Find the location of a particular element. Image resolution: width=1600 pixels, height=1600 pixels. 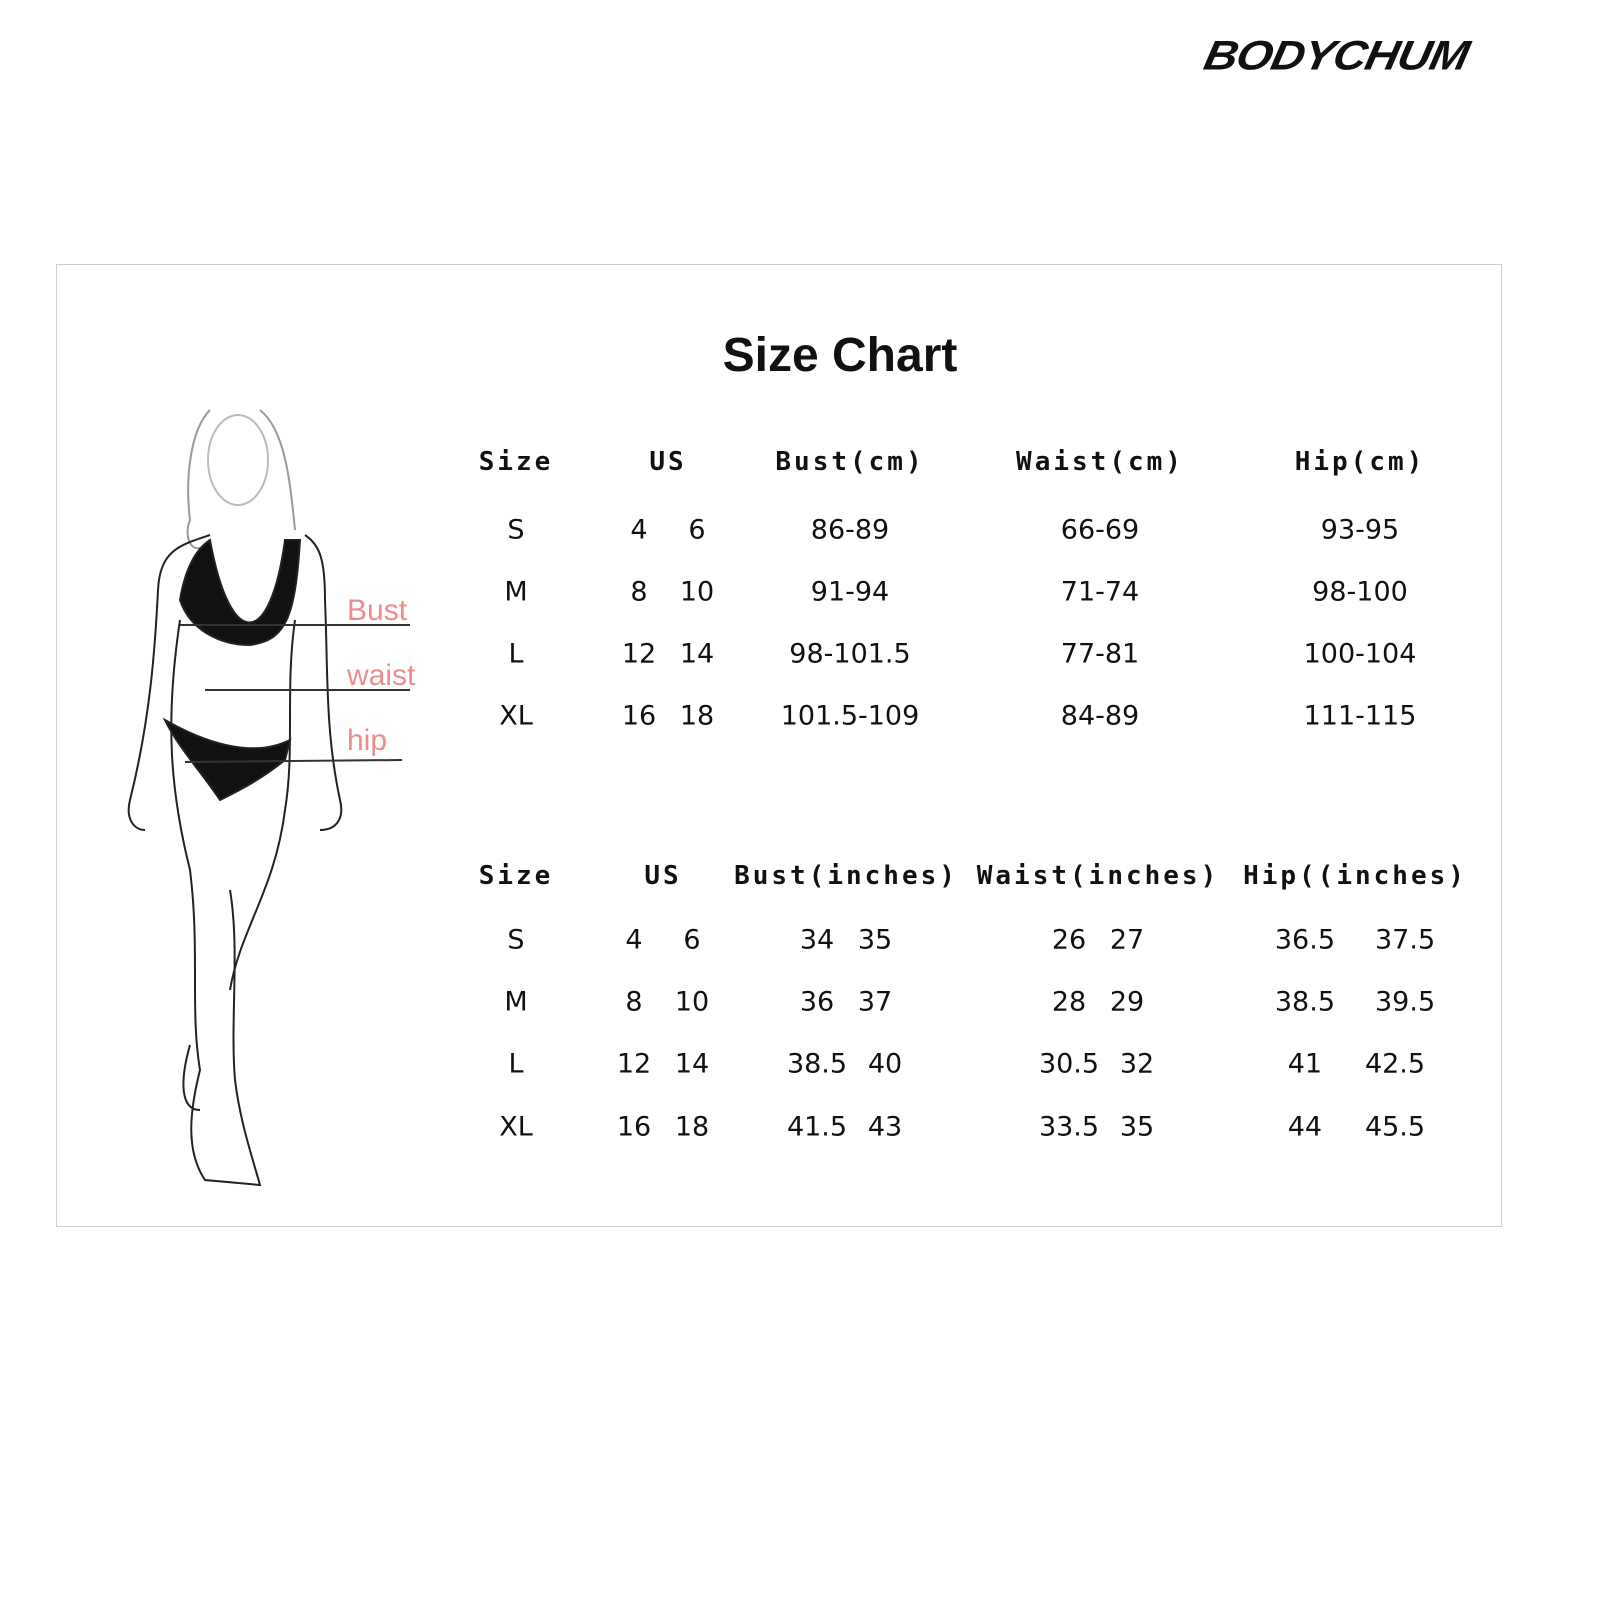

cell-bust: 91-94 is located at coordinates (850, 592).